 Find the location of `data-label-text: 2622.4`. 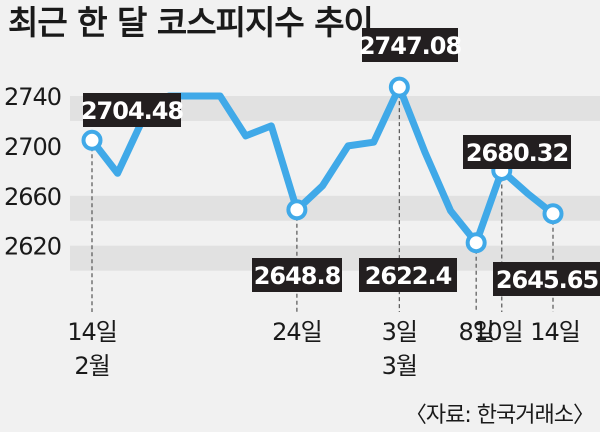

data-label-text: 2622.4 is located at coordinates (408, 276).